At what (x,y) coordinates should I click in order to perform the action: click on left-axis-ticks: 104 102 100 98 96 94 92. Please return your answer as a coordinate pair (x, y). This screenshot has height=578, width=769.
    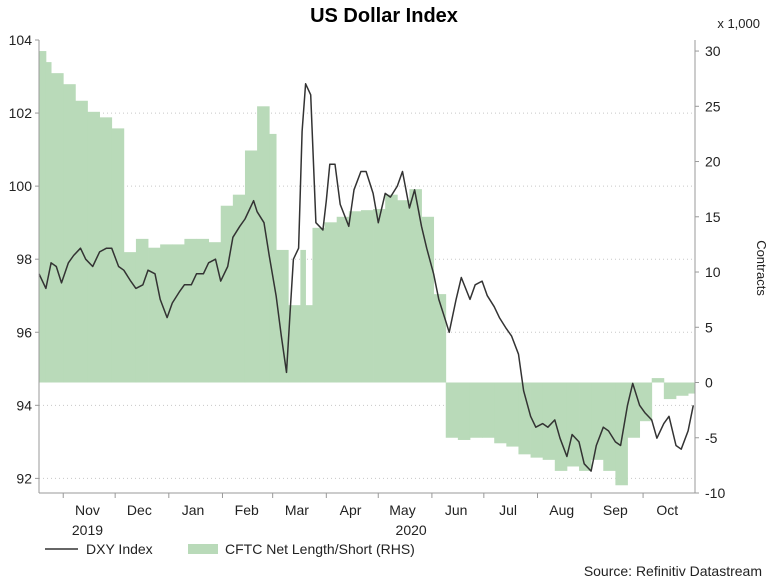
    Looking at the image, I should click on (24, 259).